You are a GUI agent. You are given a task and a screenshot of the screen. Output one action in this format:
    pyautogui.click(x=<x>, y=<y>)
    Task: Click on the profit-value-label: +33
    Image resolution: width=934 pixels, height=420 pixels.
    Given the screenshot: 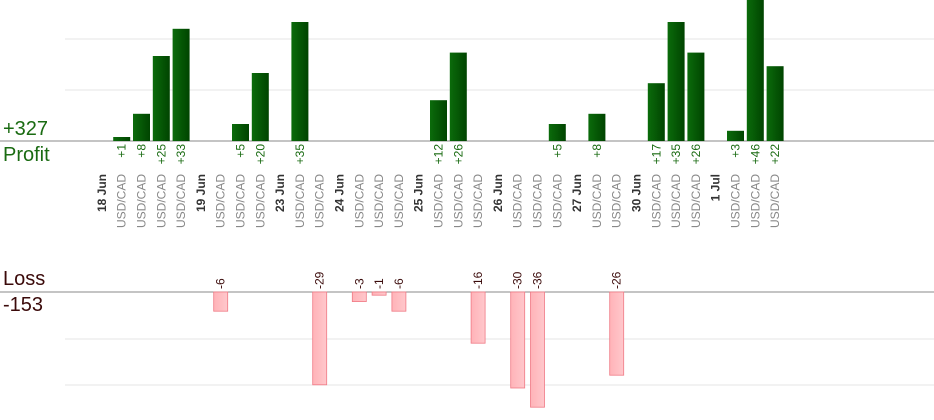 What is the action you would take?
    pyautogui.click(x=181, y=154)
    